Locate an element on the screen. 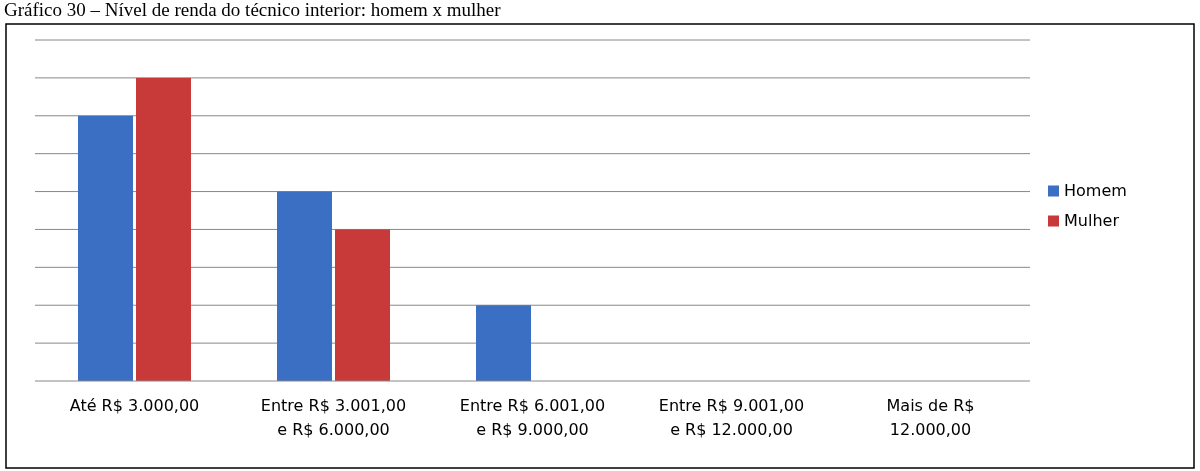  x-tick-label: Até R$ 3.000,00 is located at coordinates (134, 405).